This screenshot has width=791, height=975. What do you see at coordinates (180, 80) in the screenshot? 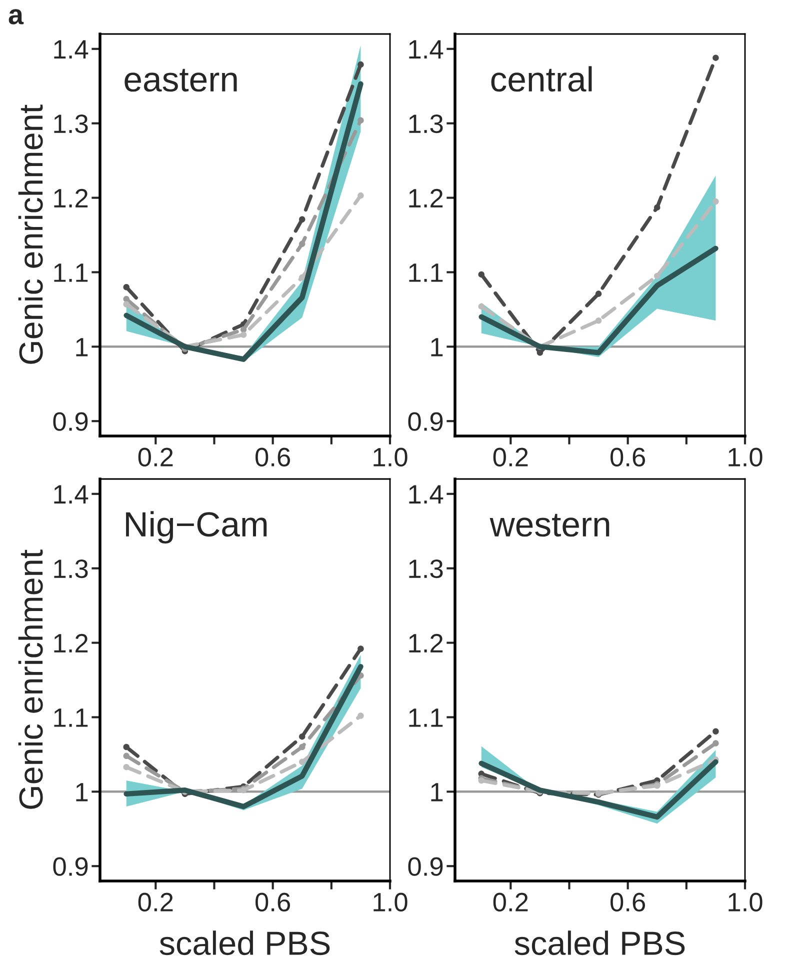
I see `text: eastern` at bounding box center [180, 80].